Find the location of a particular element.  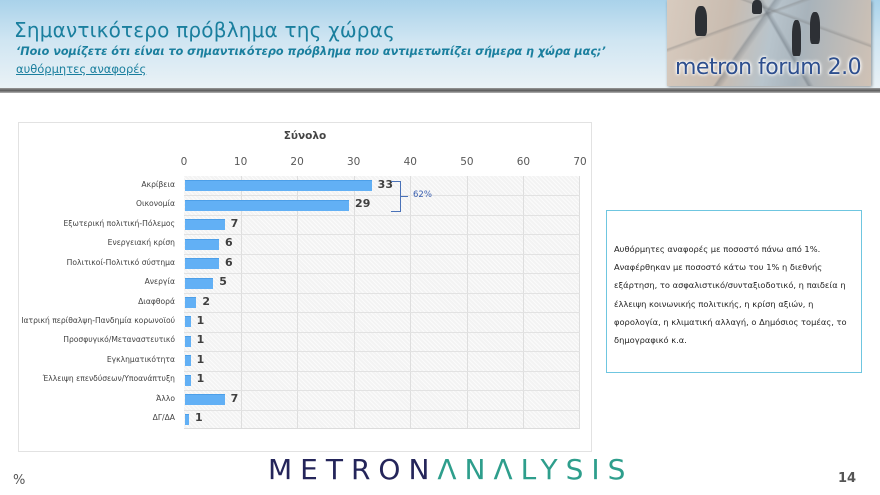

metron-analysis-logo: METRONΛNΛLYSIS is located at coordinates (450, 469).